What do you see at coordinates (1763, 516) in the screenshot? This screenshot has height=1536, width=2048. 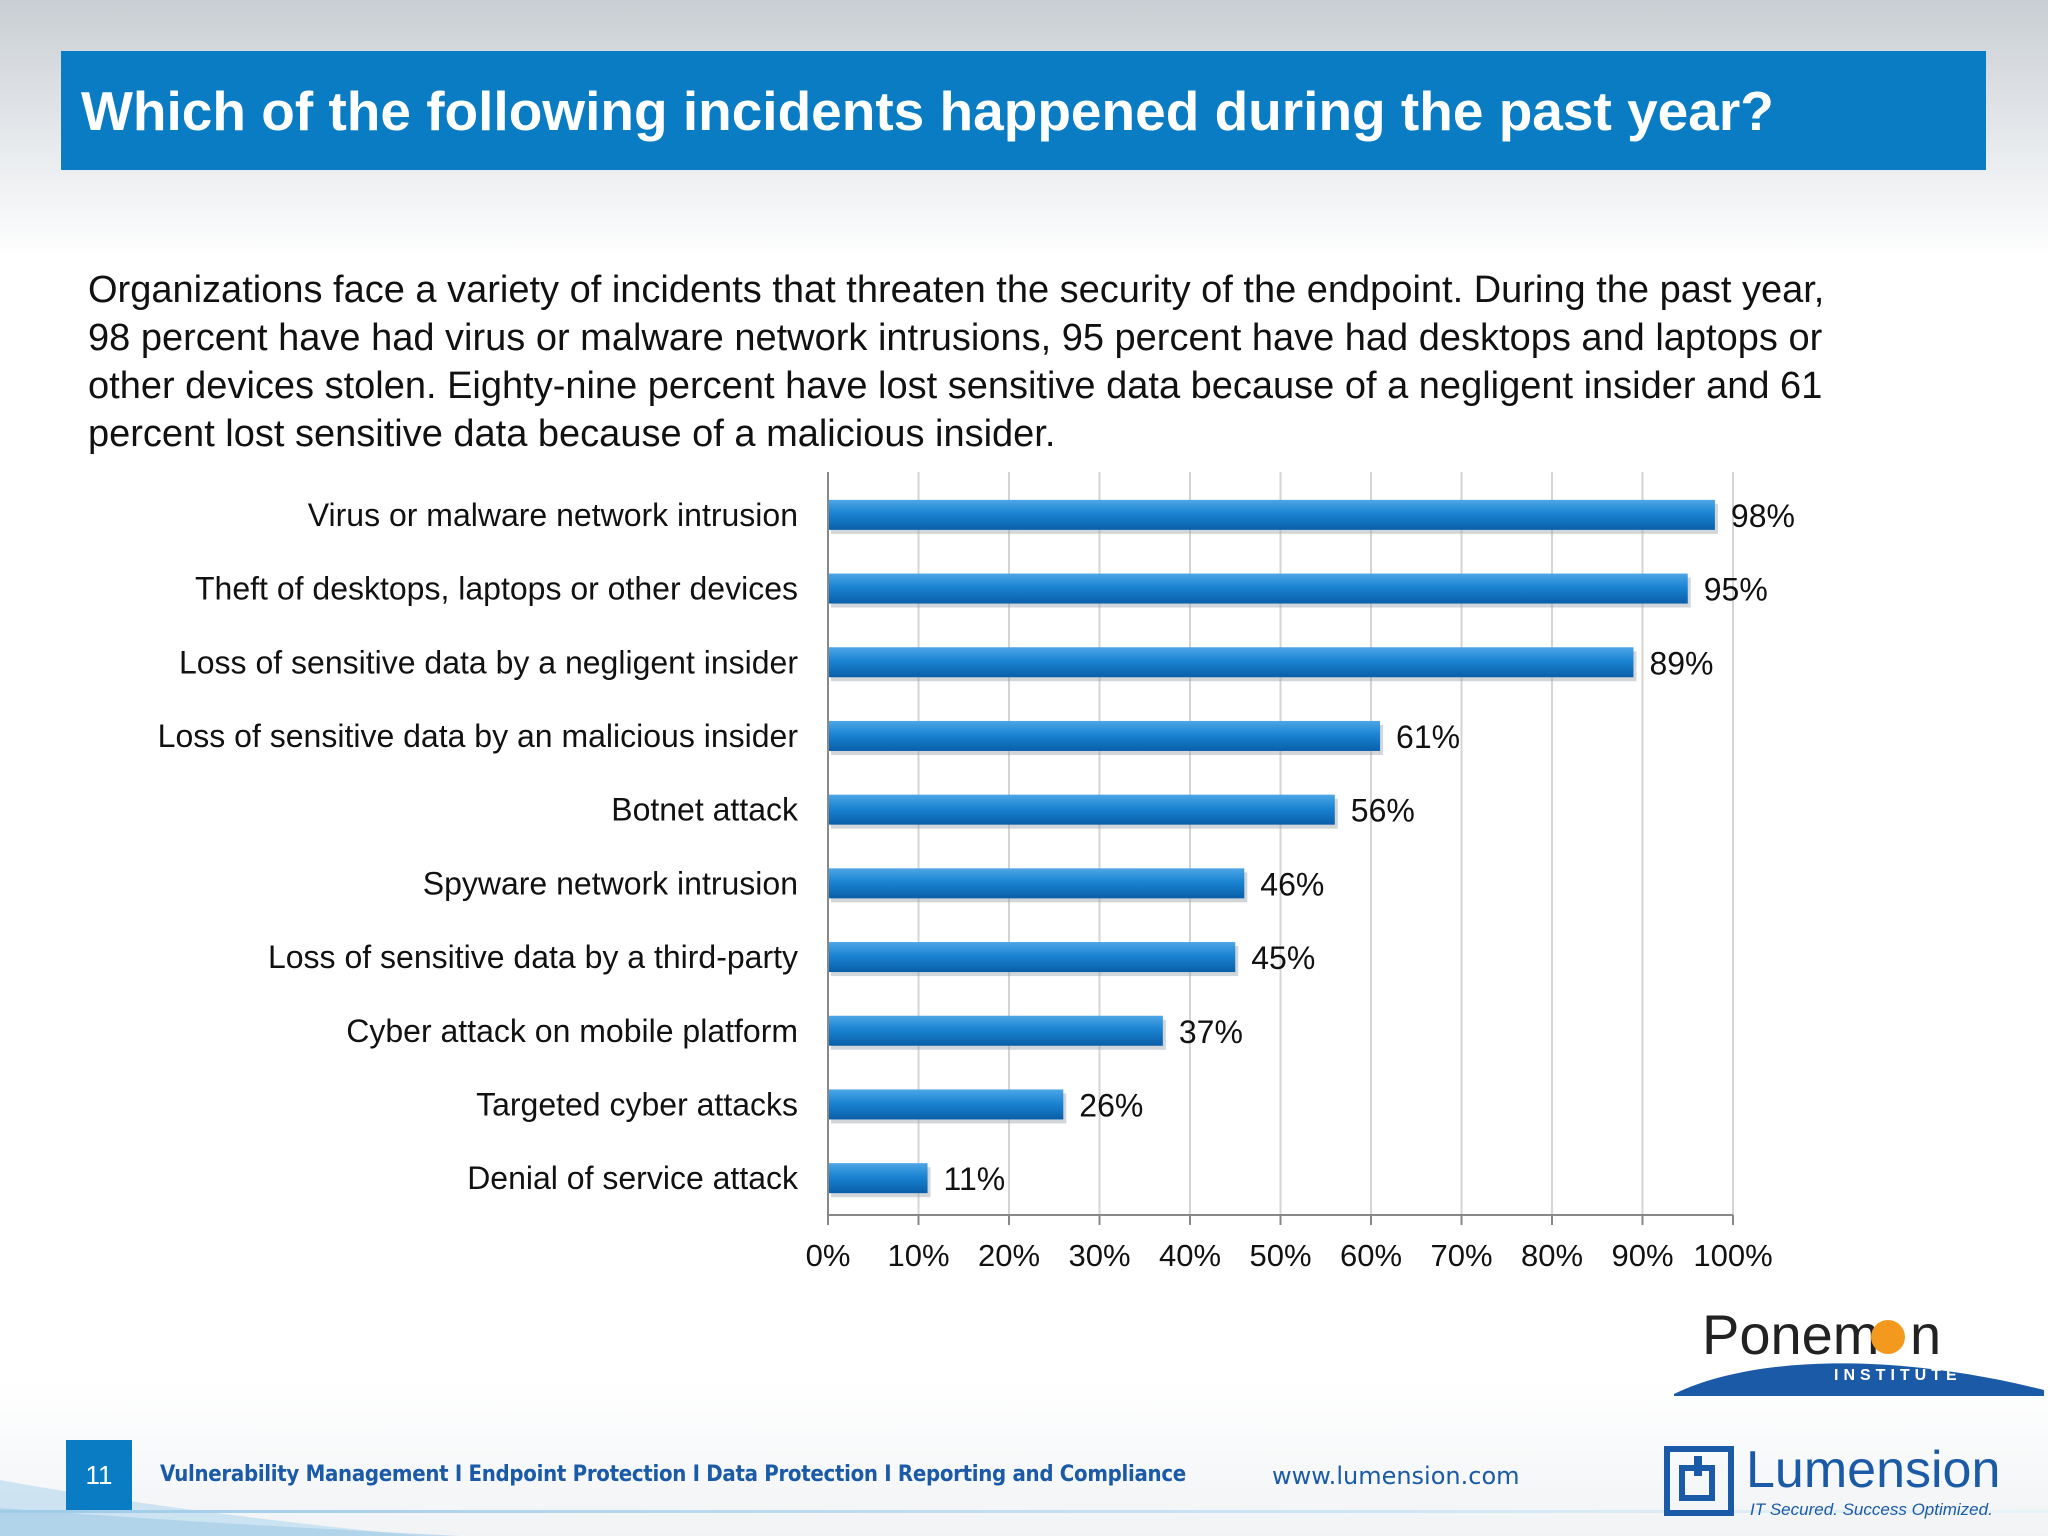 I see `bar-value-label: 98%` at bounding box center [1763, 516].